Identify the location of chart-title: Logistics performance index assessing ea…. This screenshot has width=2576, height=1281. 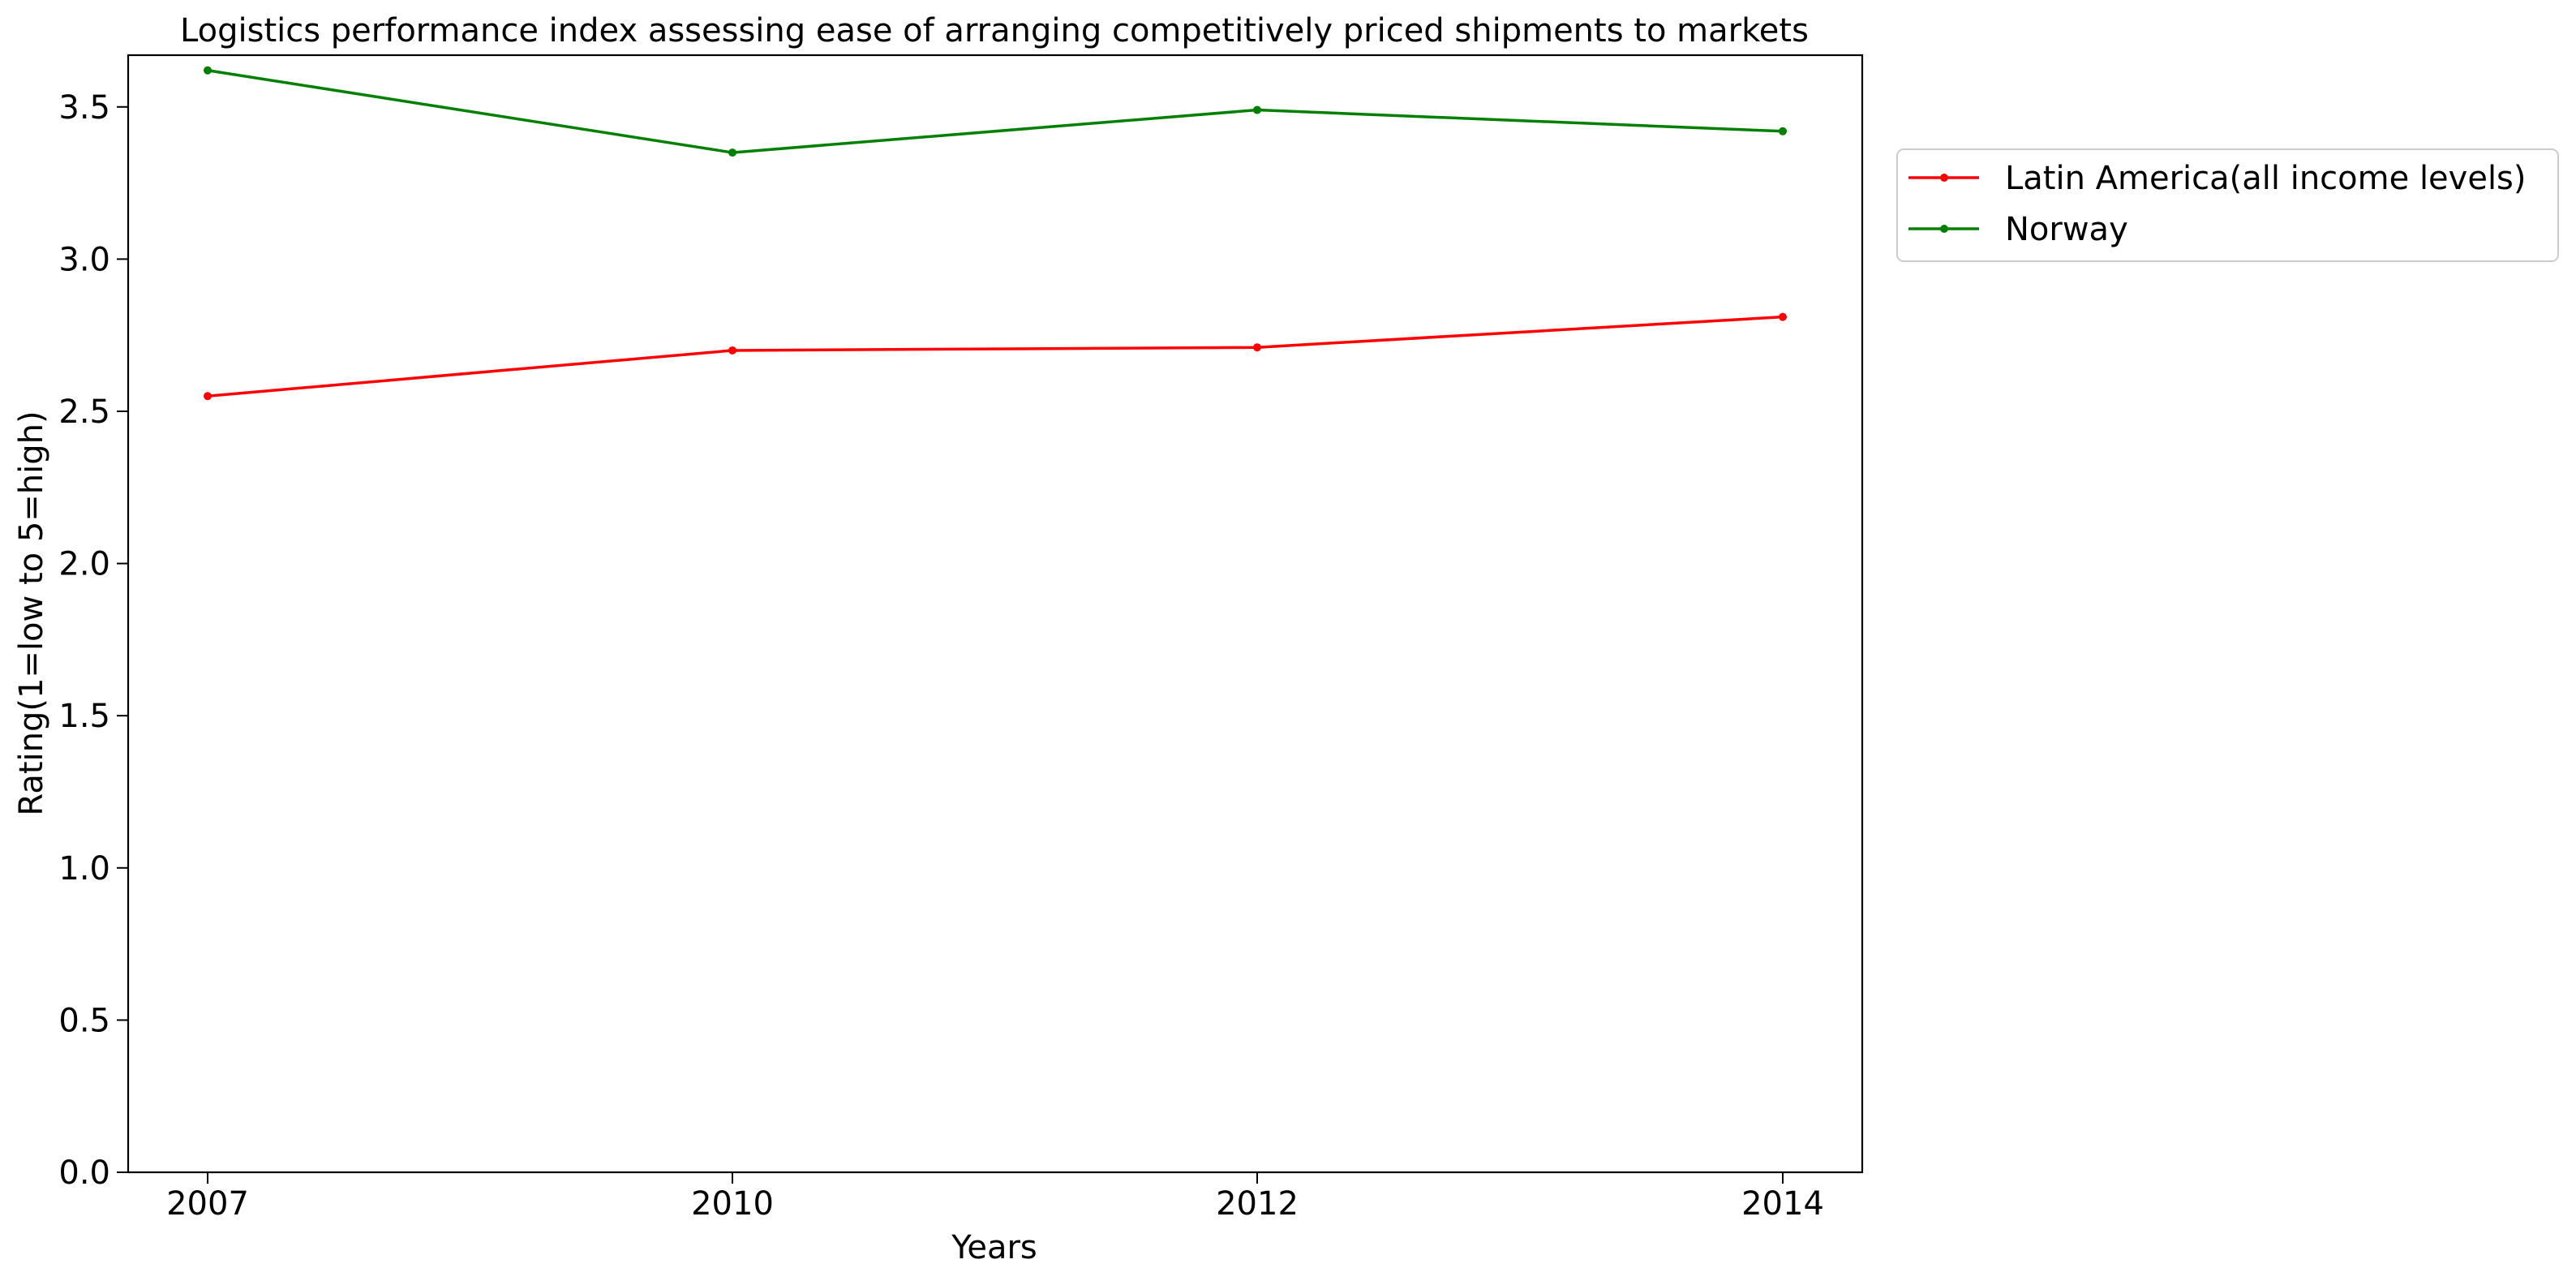
(994, 30).